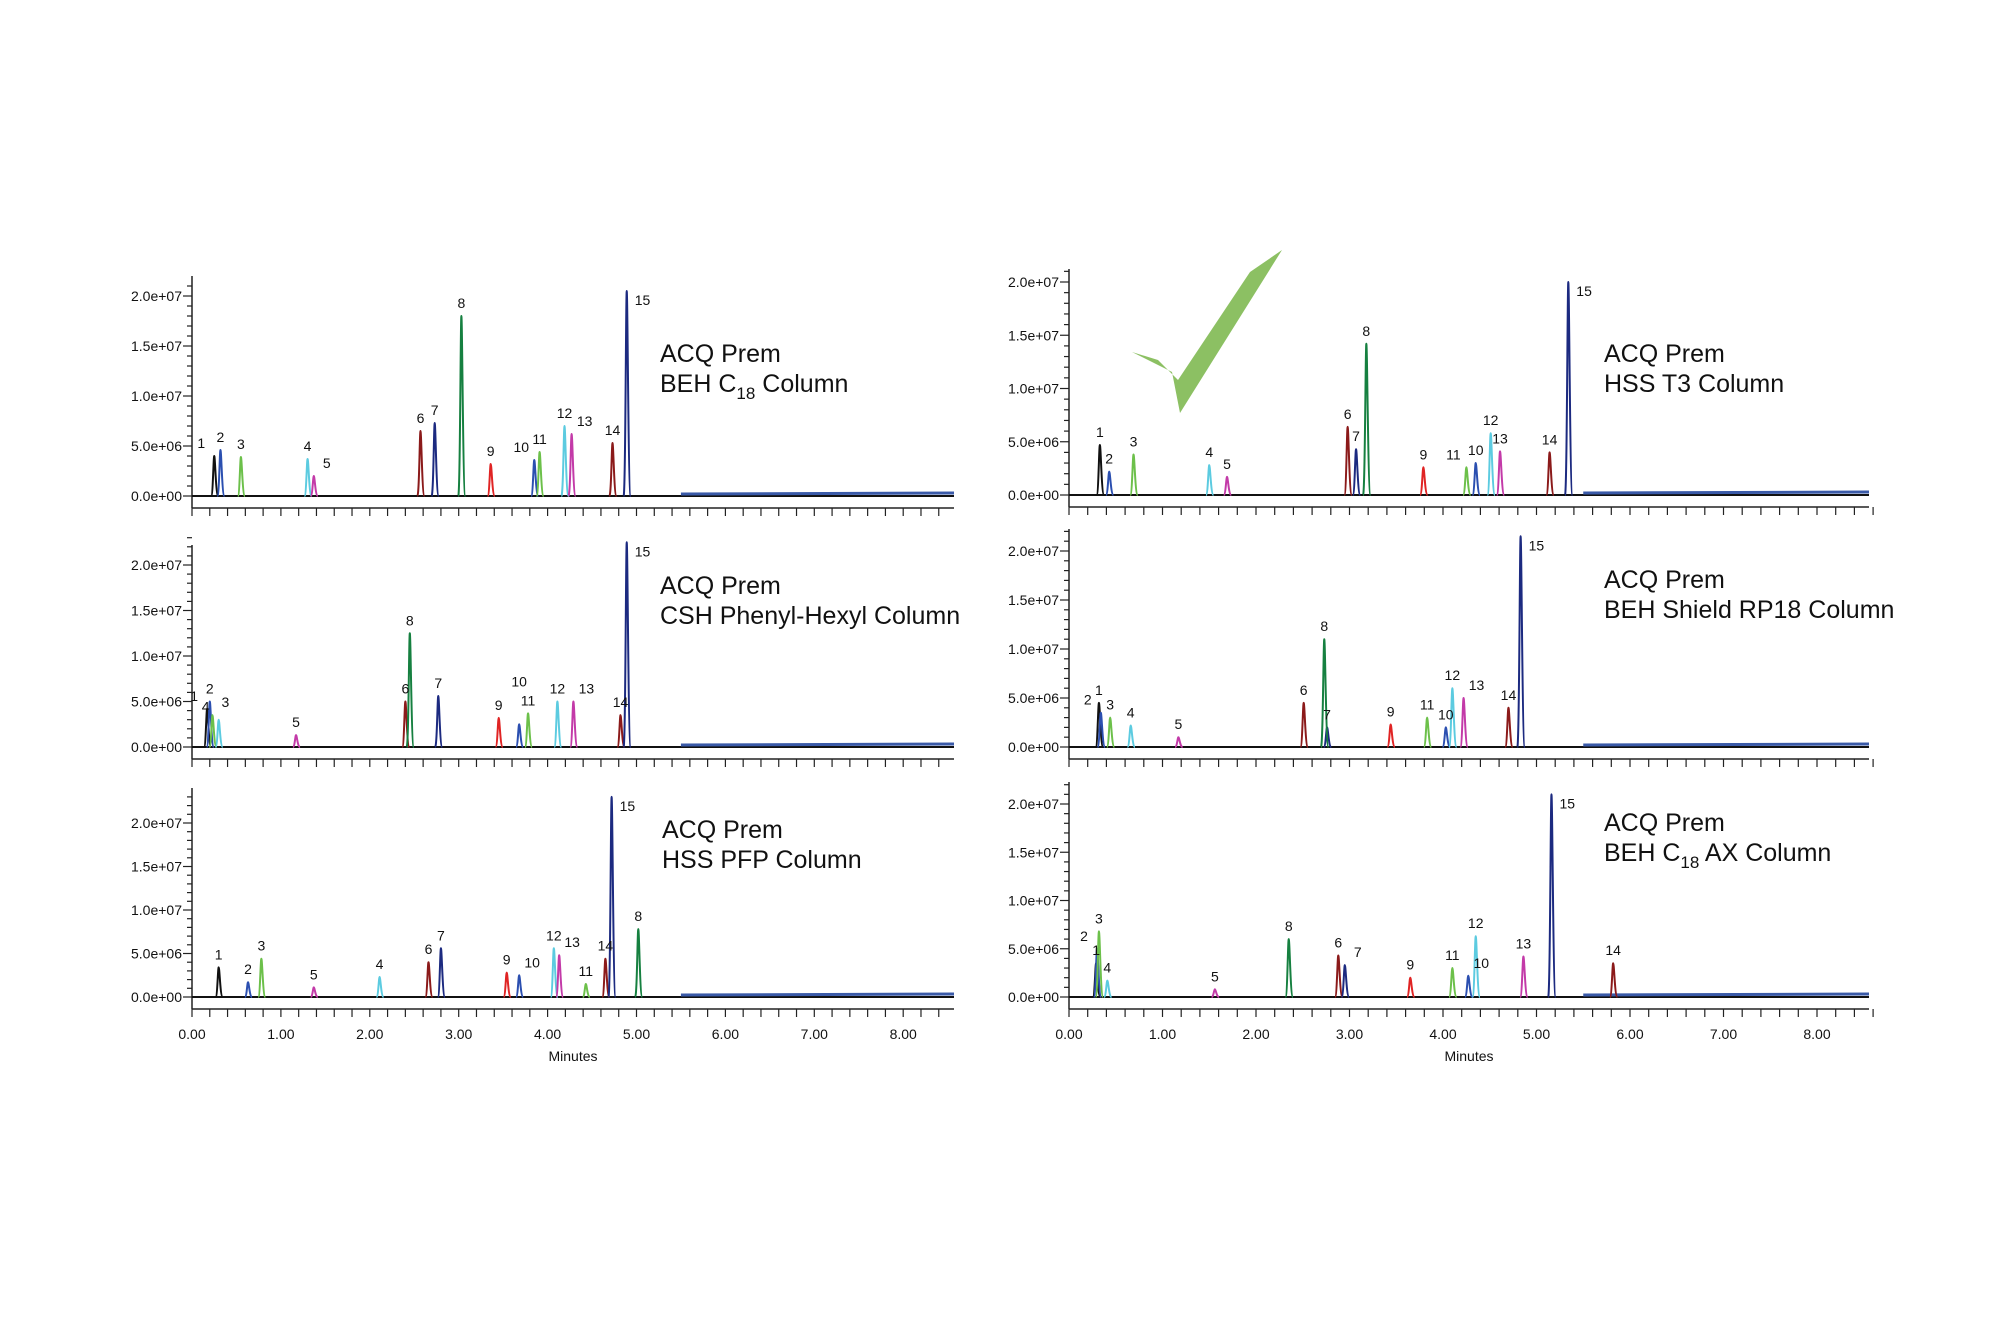 The height and width of the screenshot is (1333, 2000). I want to click on column-suffix: Column, so click(801, 384).